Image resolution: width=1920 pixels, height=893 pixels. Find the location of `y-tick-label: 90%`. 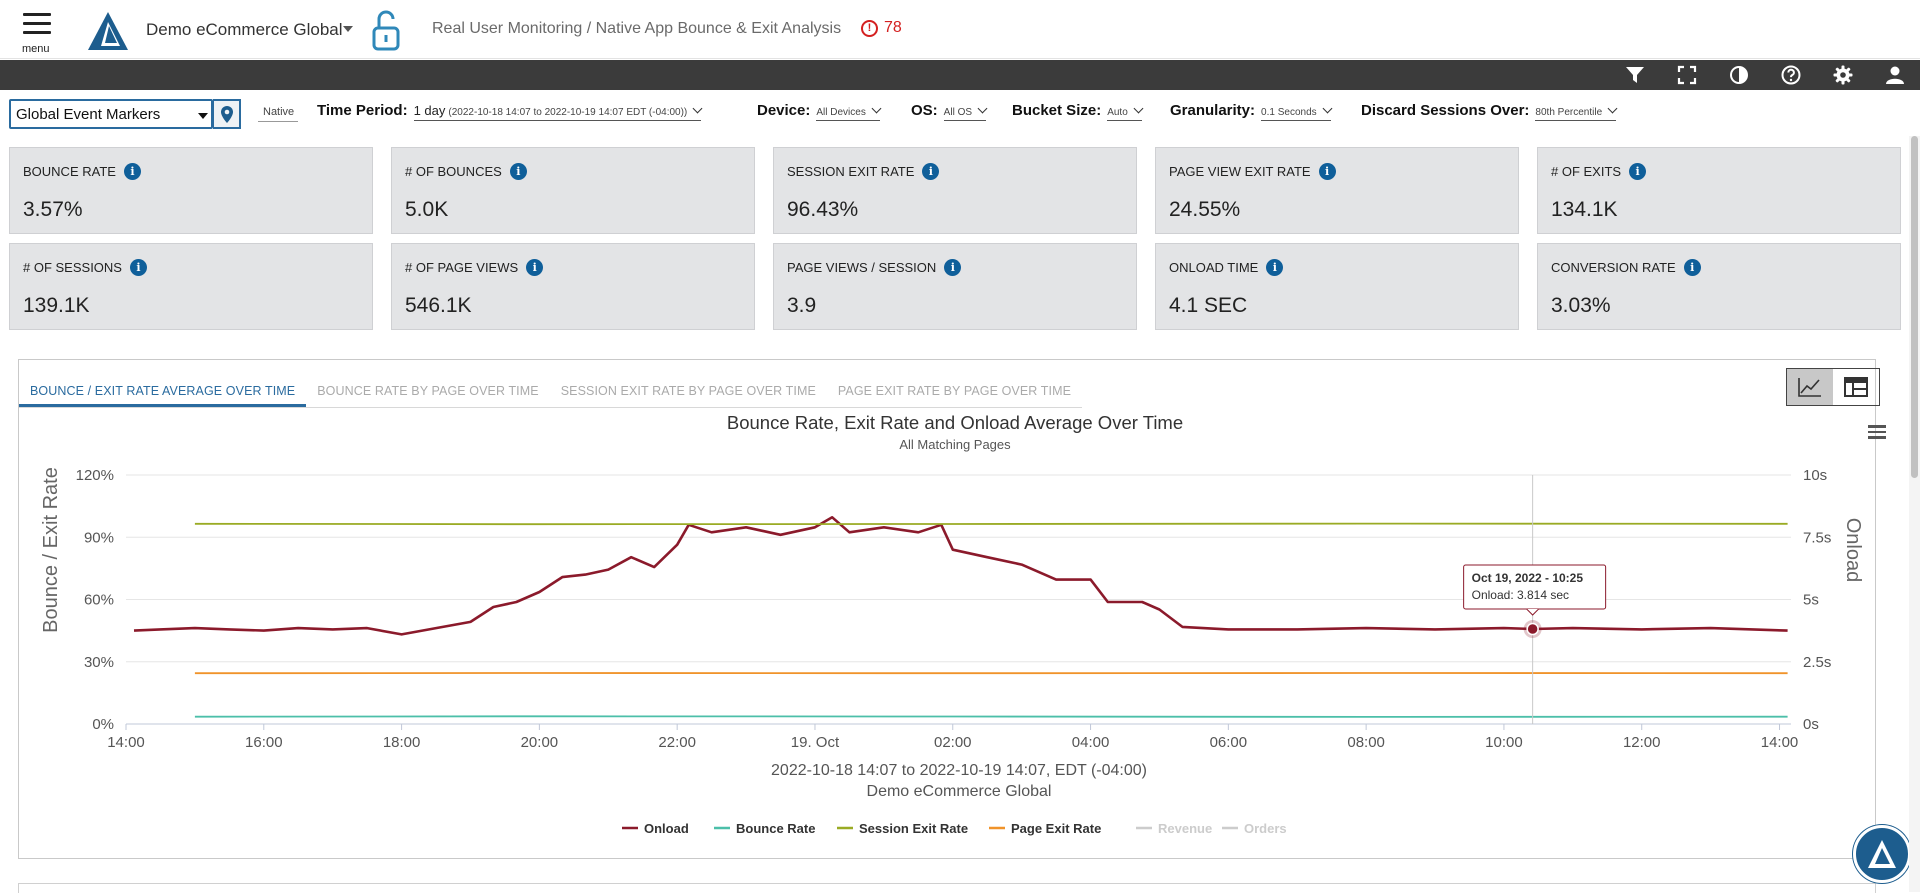

y-tick-label: 90% is located at coordinates (99, 537).